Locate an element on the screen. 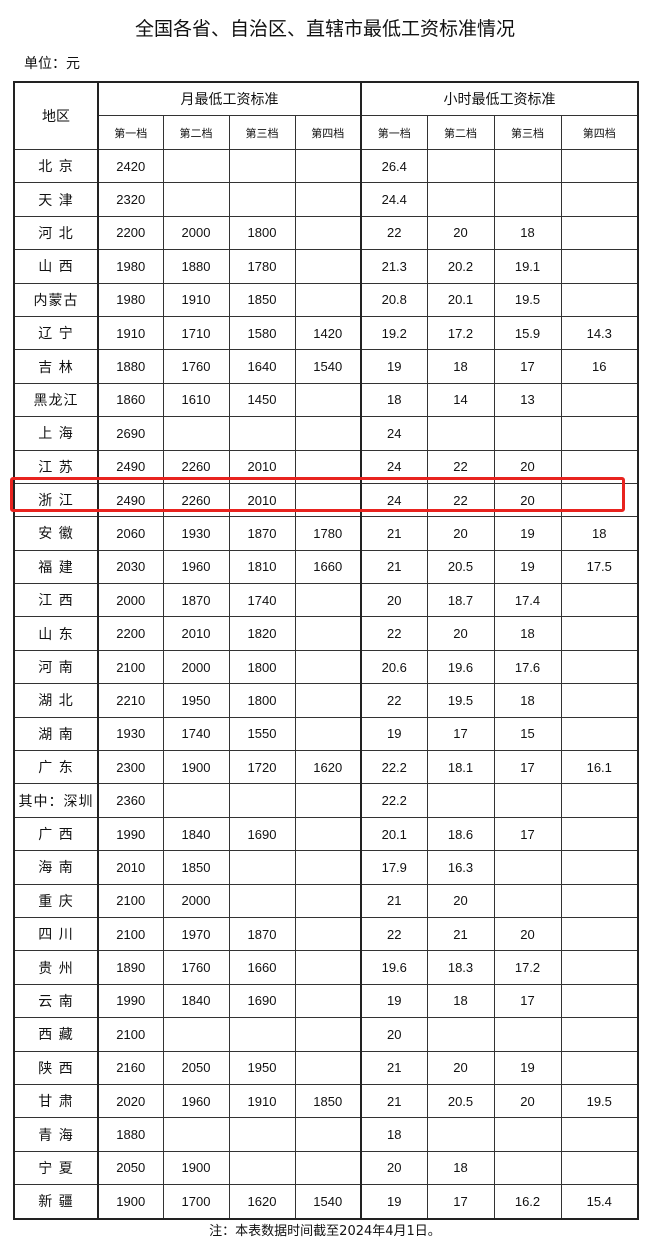  hourly-cell: 18.3 is located at coordinates (460, 967).